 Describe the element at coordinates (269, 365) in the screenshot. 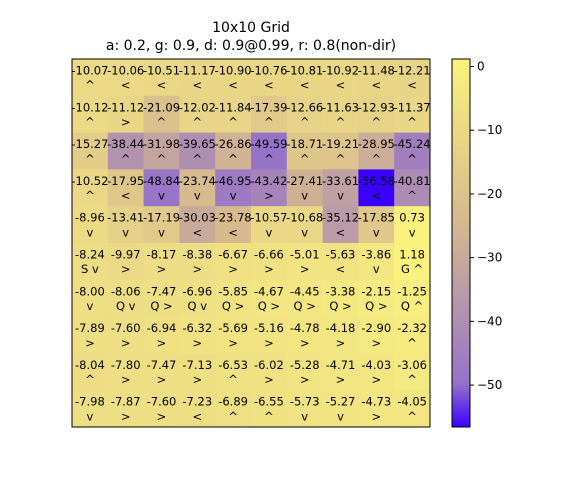

I see `cell-value: -6.02` at that location.